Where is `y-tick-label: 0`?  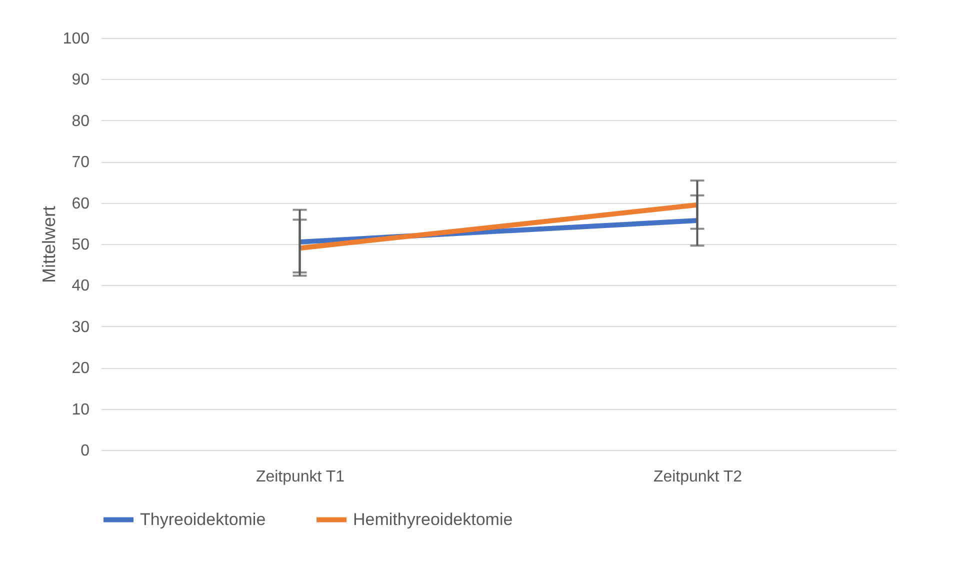
y-tick-label: 0 is located at coordinates (85, 451).